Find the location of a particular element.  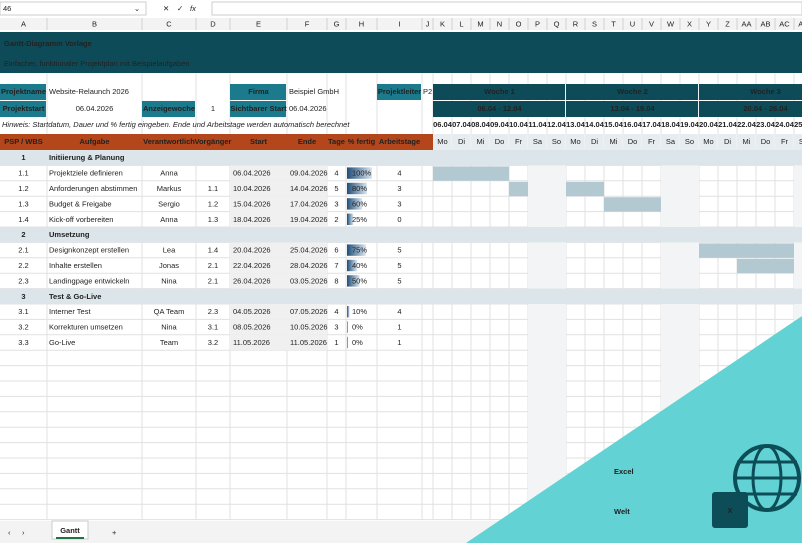

task-name: Budget & Freigabe is located at coordinates (80, 203).